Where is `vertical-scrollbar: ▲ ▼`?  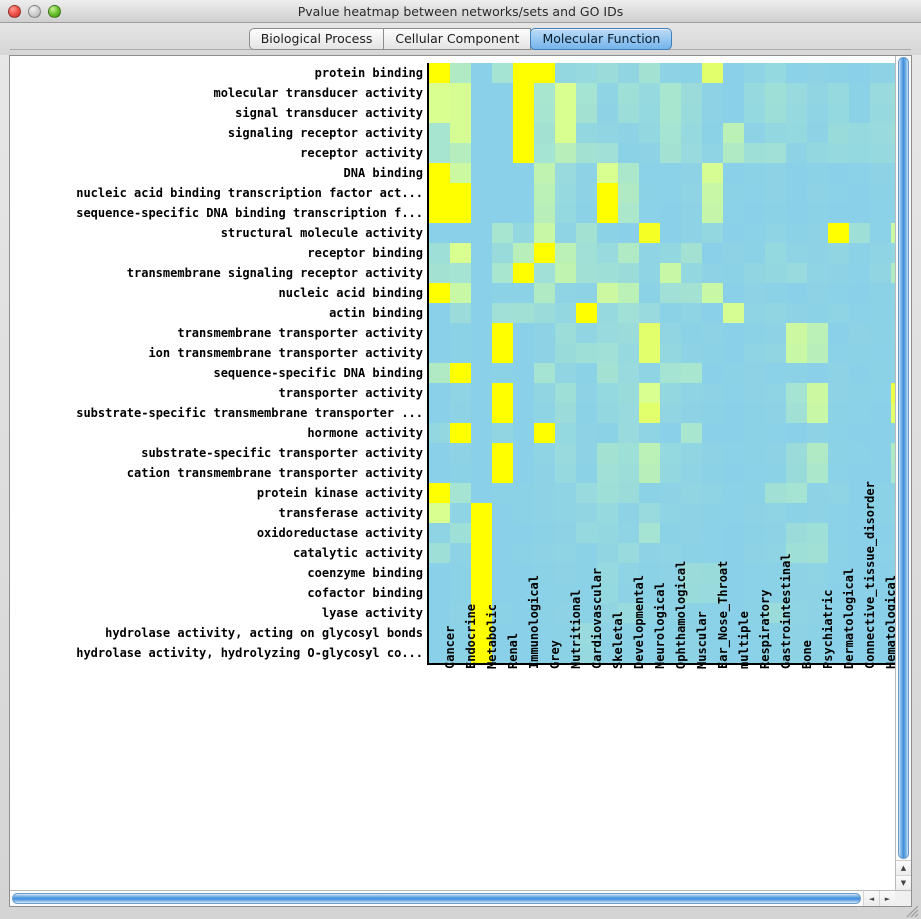 vertical-scrollbar: ▲ ▼ is located at coordinates (903, 473).